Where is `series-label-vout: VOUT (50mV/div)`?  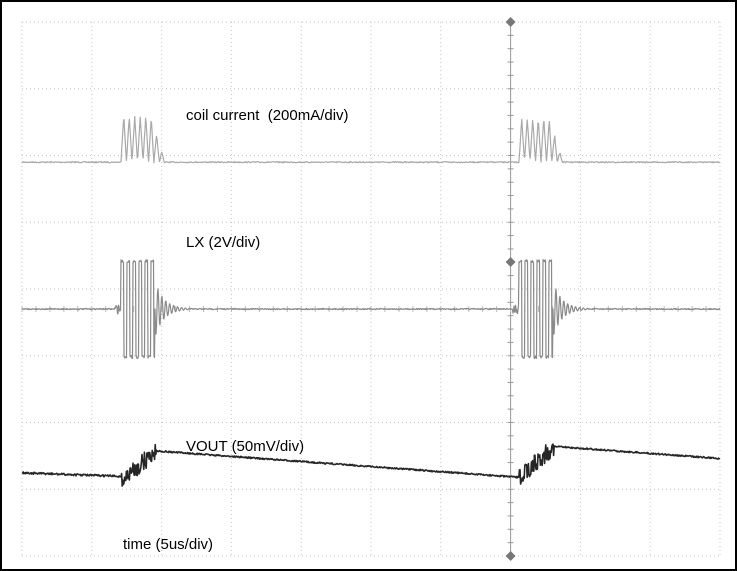 series-label-vout: VOUT (50mV/div) is located at coordinates (245, 446).